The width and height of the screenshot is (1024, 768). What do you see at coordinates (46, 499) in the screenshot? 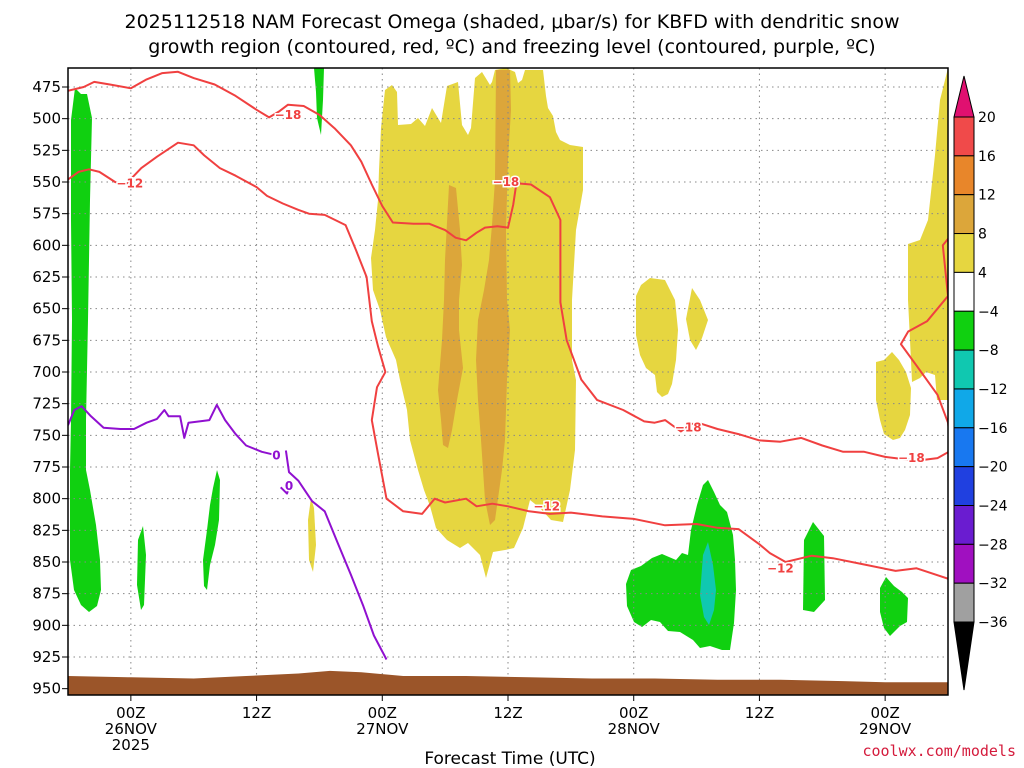
I see `y-tick-label: 800` at bounding box center [46, 499].